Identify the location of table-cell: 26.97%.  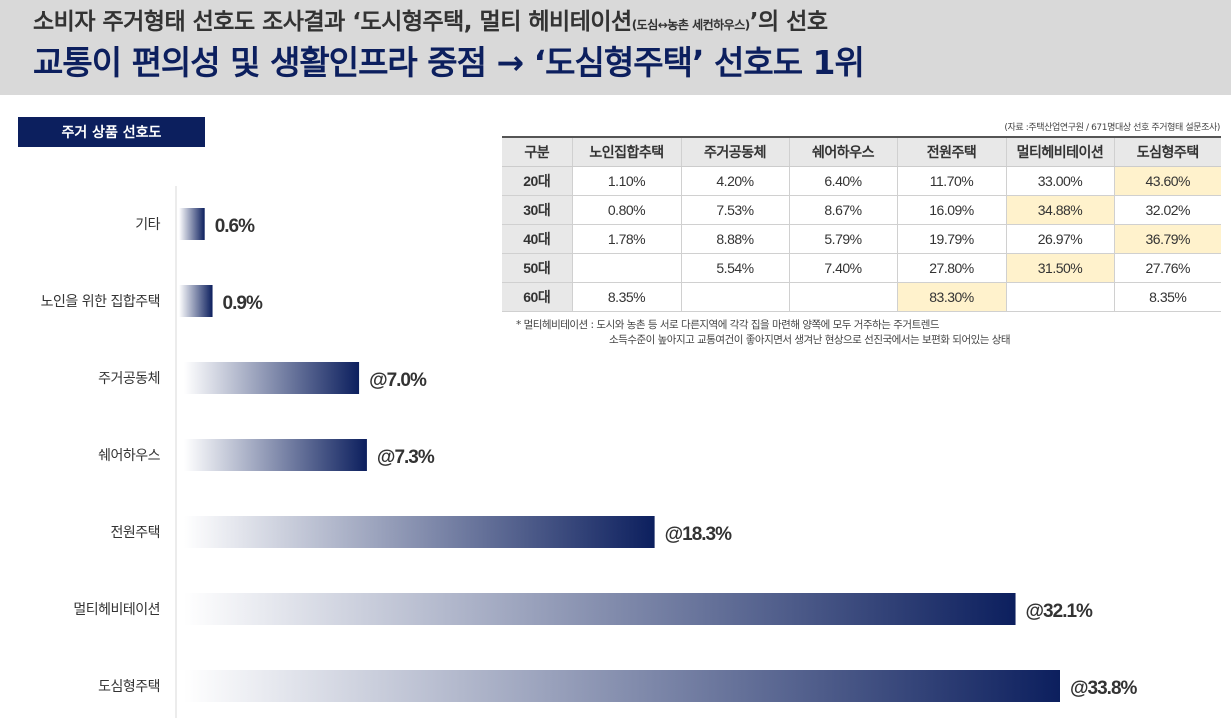
(1059, 239).